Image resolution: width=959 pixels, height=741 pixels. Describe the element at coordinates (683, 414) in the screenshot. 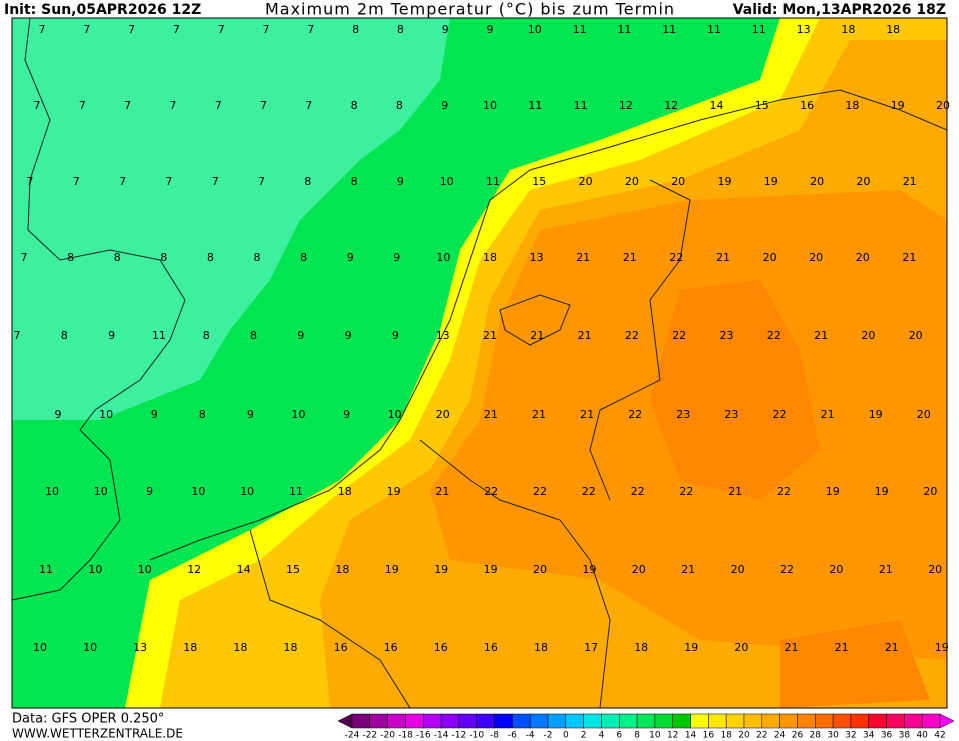

I see `grid-value: 23` at that location.